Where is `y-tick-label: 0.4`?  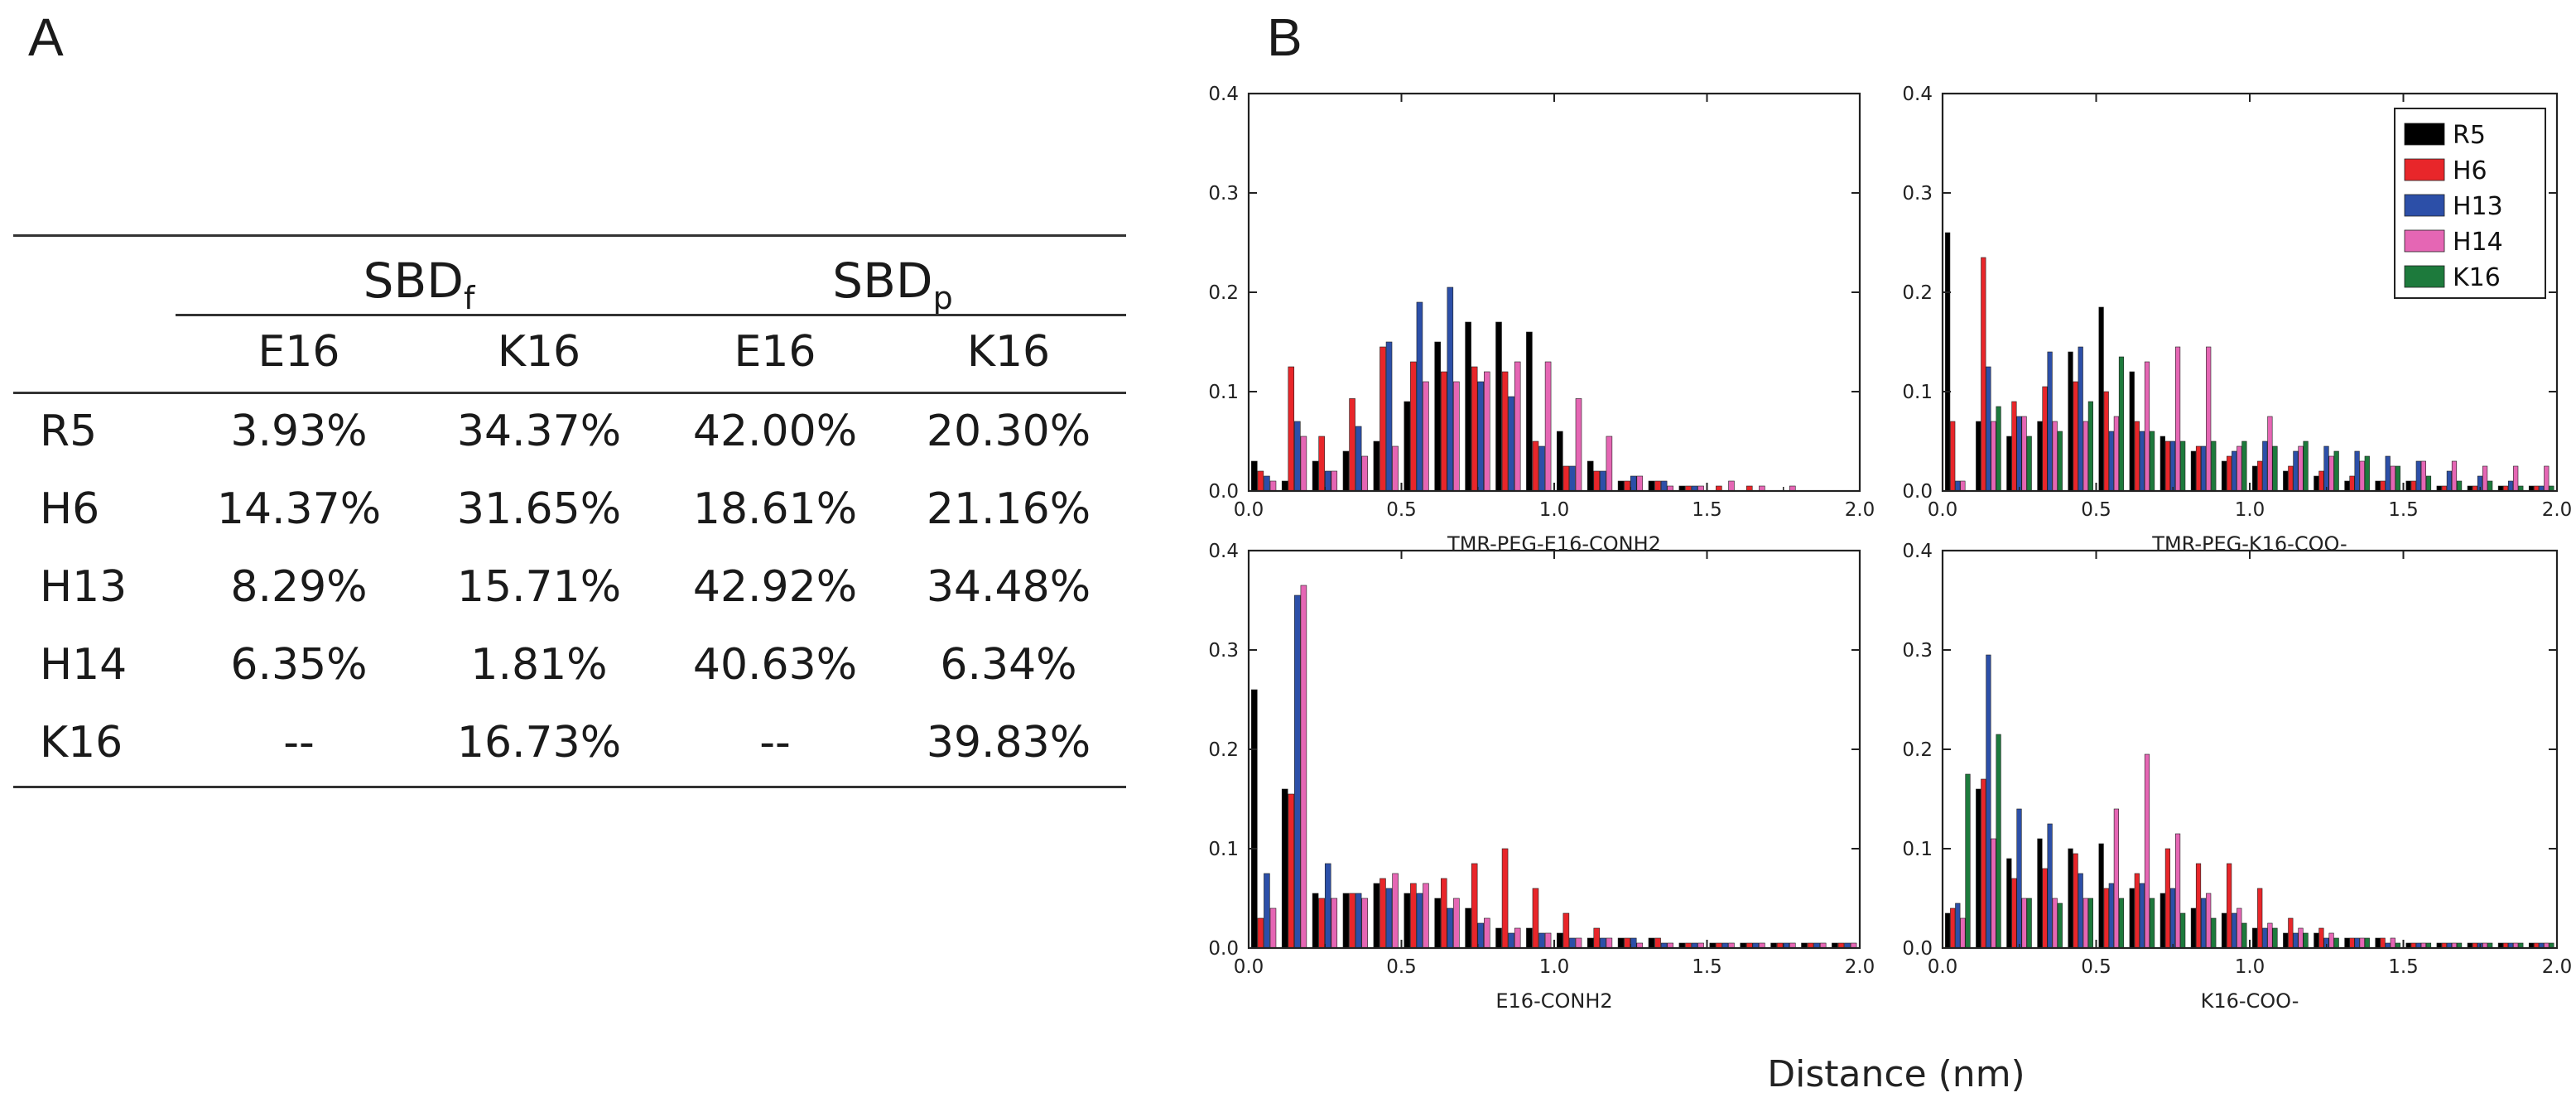 y-tick-label: 0.4 is located at coordinates (1223, 551).